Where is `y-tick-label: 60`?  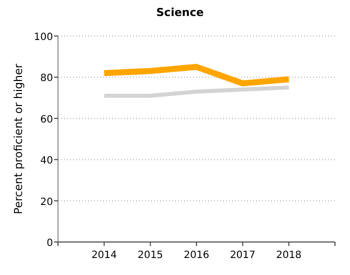 y-tick-label: 60 is located at coordinates (46, 120).